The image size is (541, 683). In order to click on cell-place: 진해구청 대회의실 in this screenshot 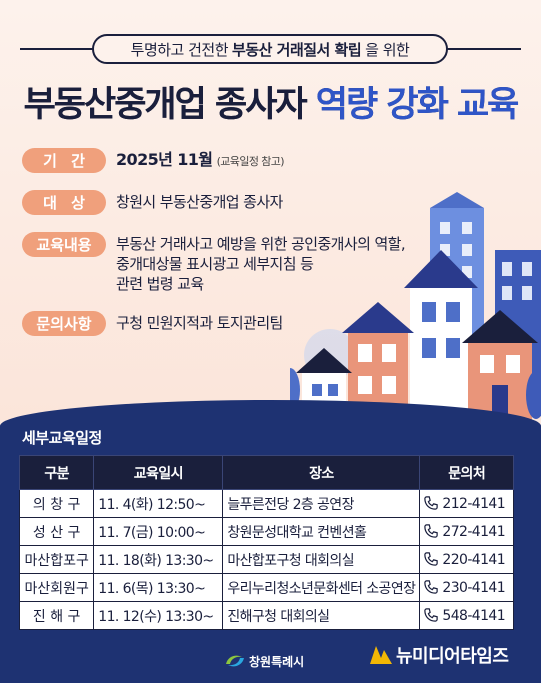, I will do `click(321, 615)`.